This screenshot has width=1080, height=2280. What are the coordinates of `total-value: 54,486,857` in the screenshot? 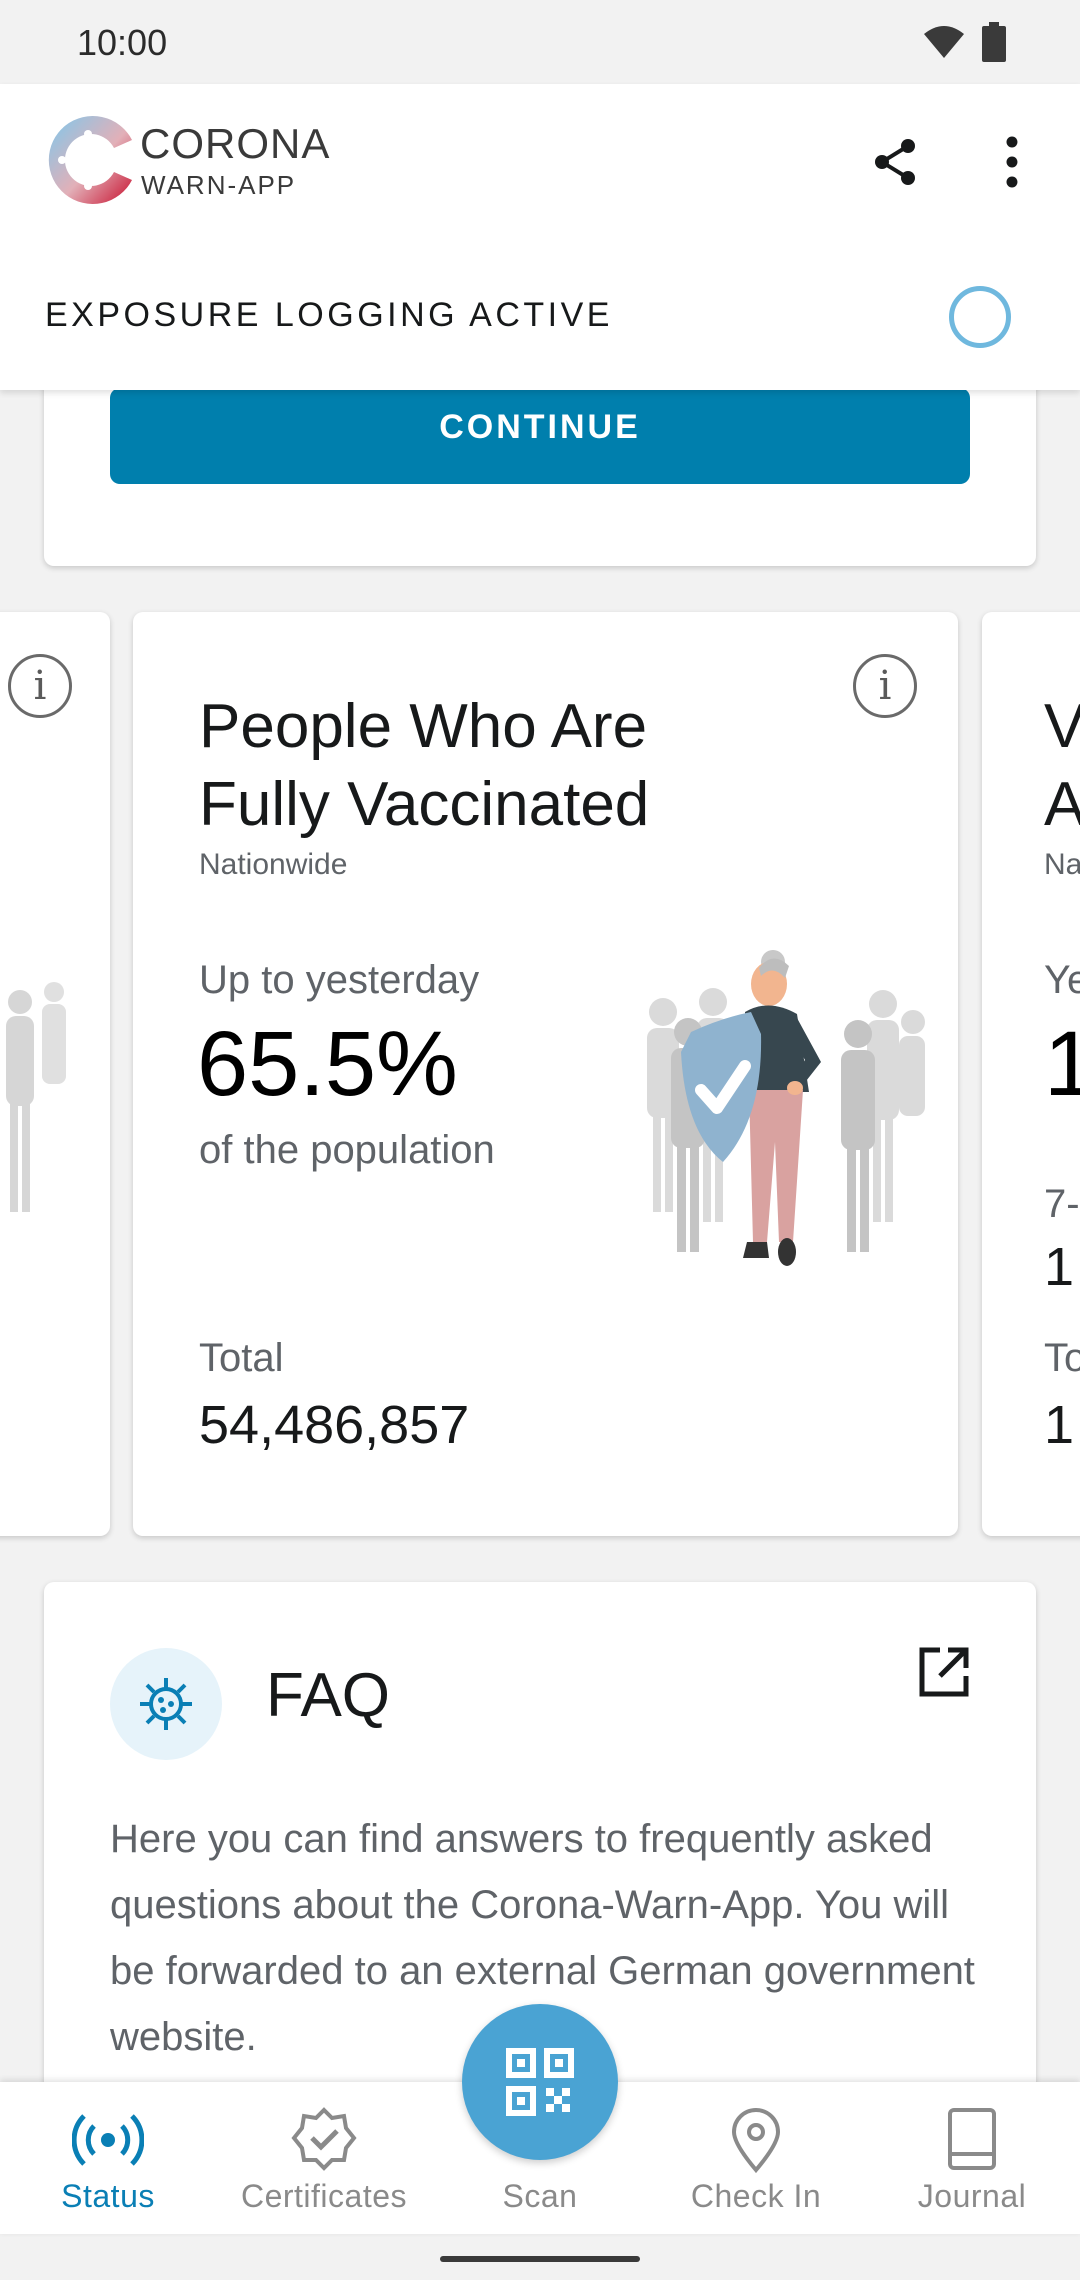 It's located at (334, 1425).